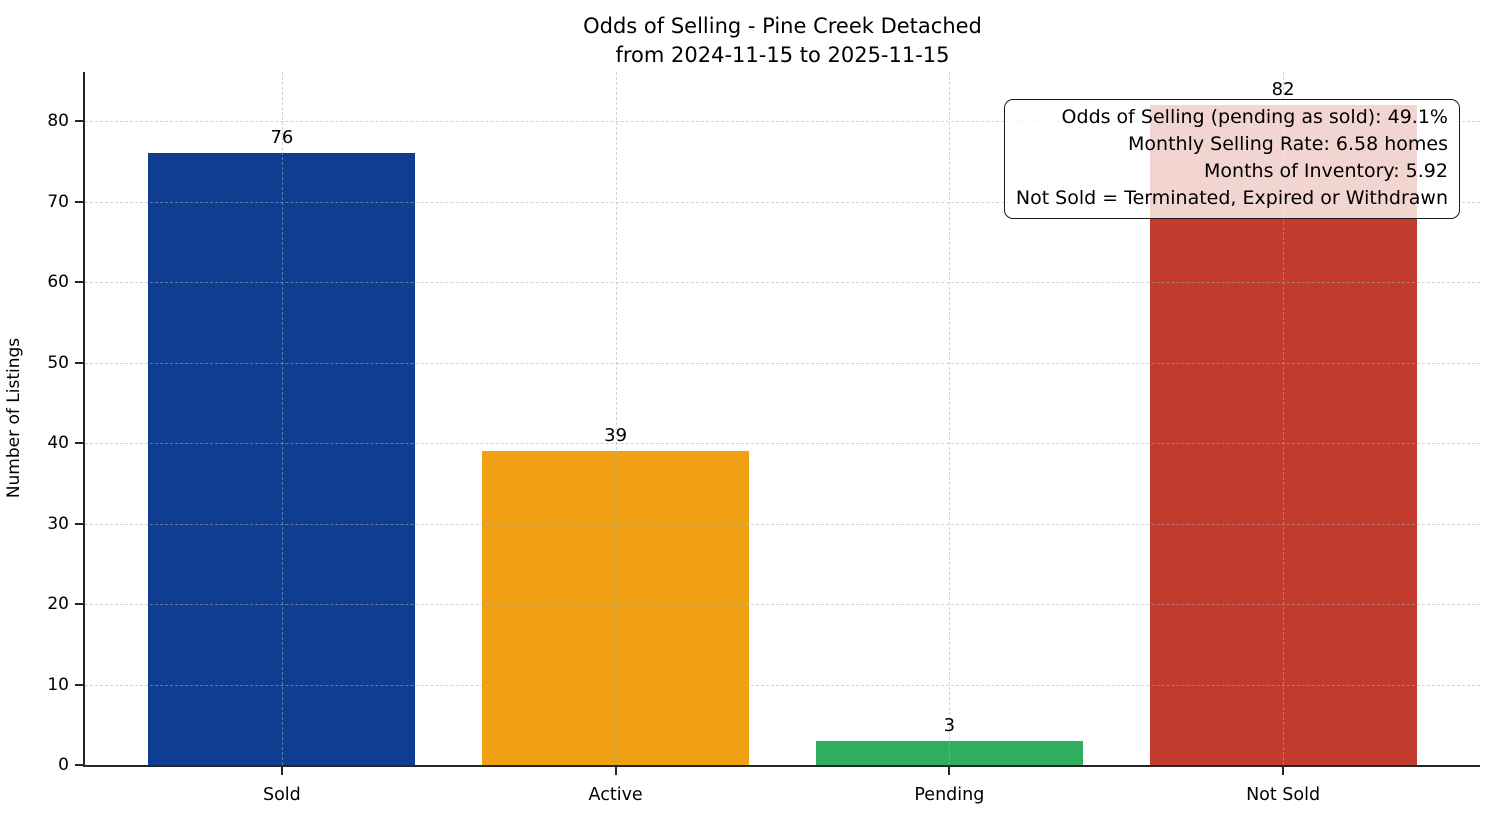  Describe the element at coordinates (58, 604) in the screenshot. I see `y-tick-label: 20` at that location.